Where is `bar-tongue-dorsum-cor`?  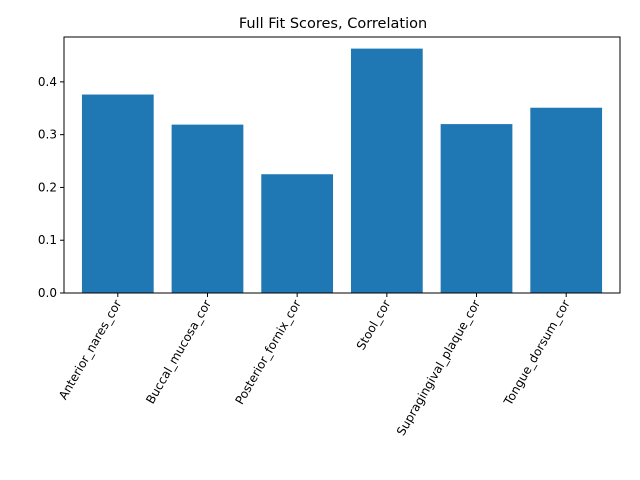
bar-tongue-dorsum-cor is located at coordinates (566, 200).